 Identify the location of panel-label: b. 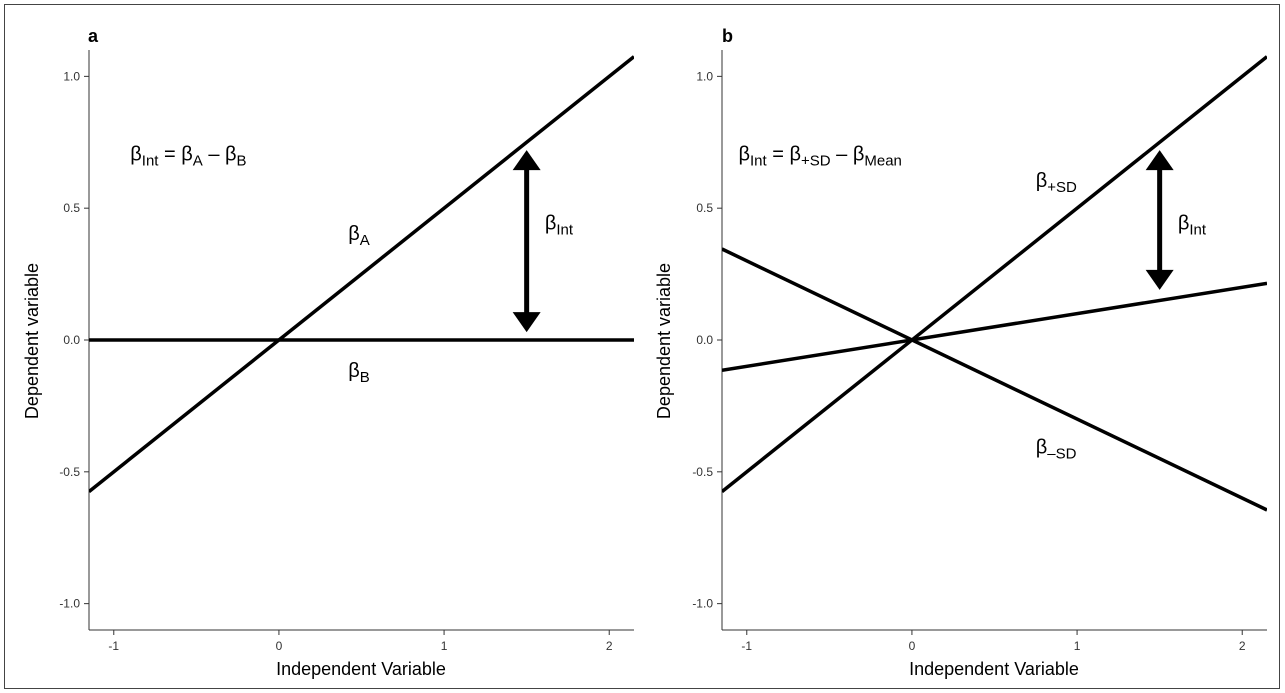
(727, 36).